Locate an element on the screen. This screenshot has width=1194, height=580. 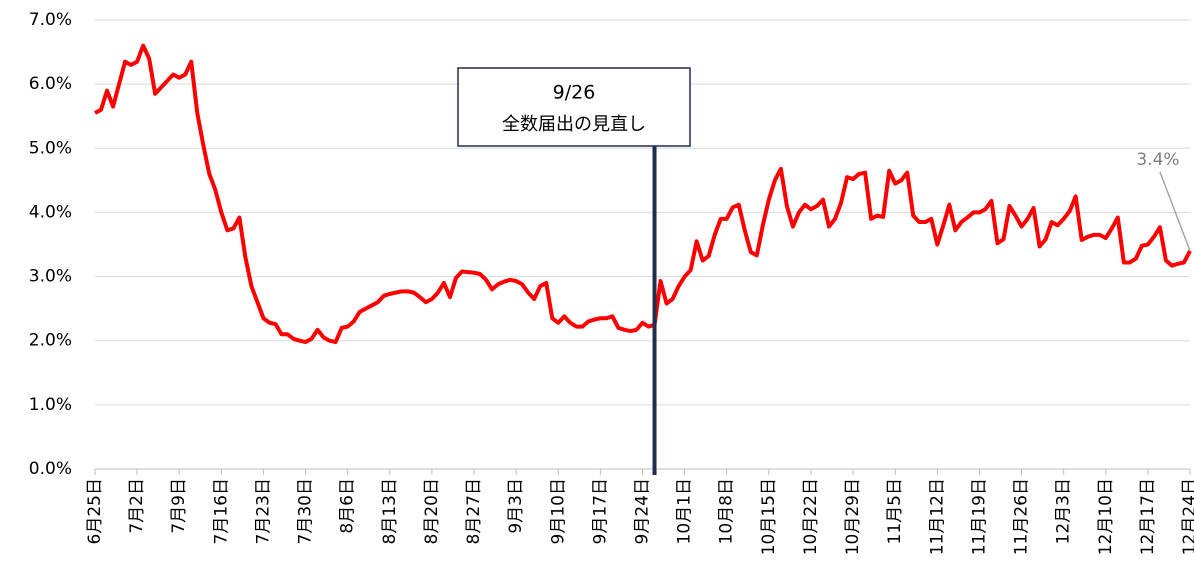
x-tick-label: 7月16日 is located at coordinates (221, 511).